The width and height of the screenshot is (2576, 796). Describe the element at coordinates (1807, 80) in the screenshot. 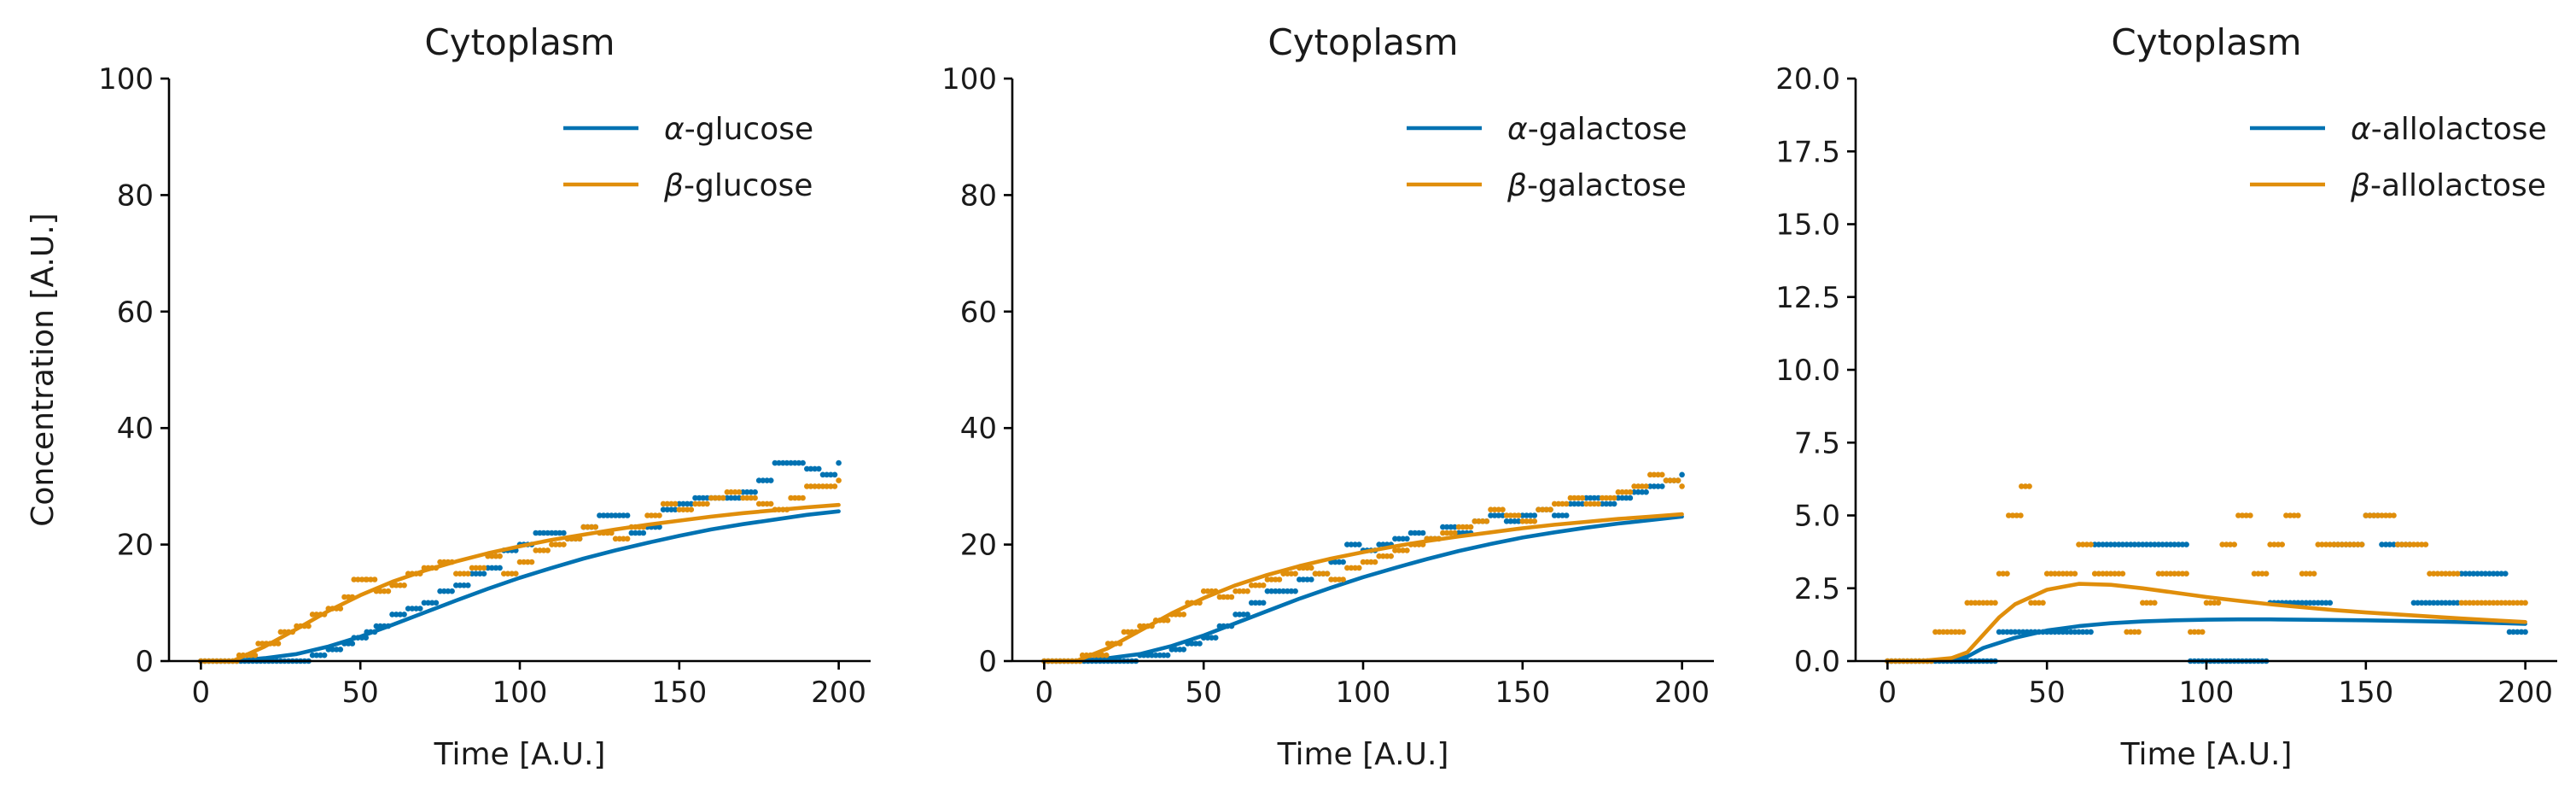

I see `chart-3-y-tick-label: 20.0` at that location.